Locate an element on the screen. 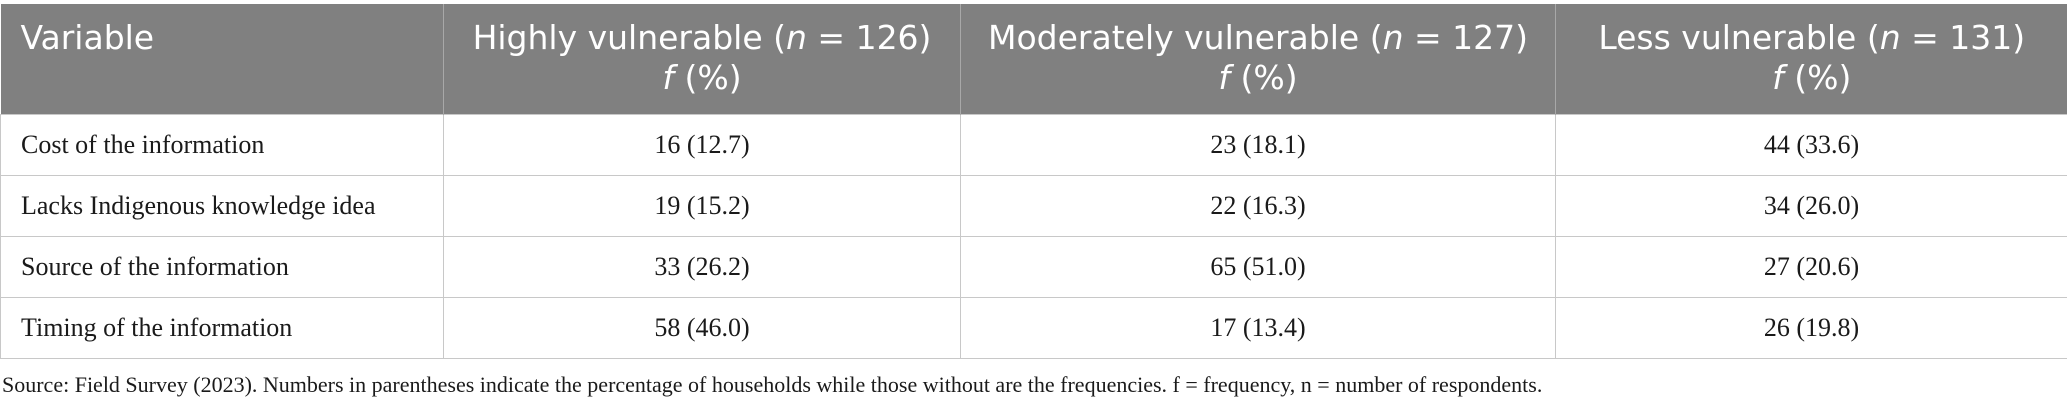 This screenshot has width=2067, height=412. cell-moderately-vulnerable: 65 (51.0) is located at coordinates (1258, 266).